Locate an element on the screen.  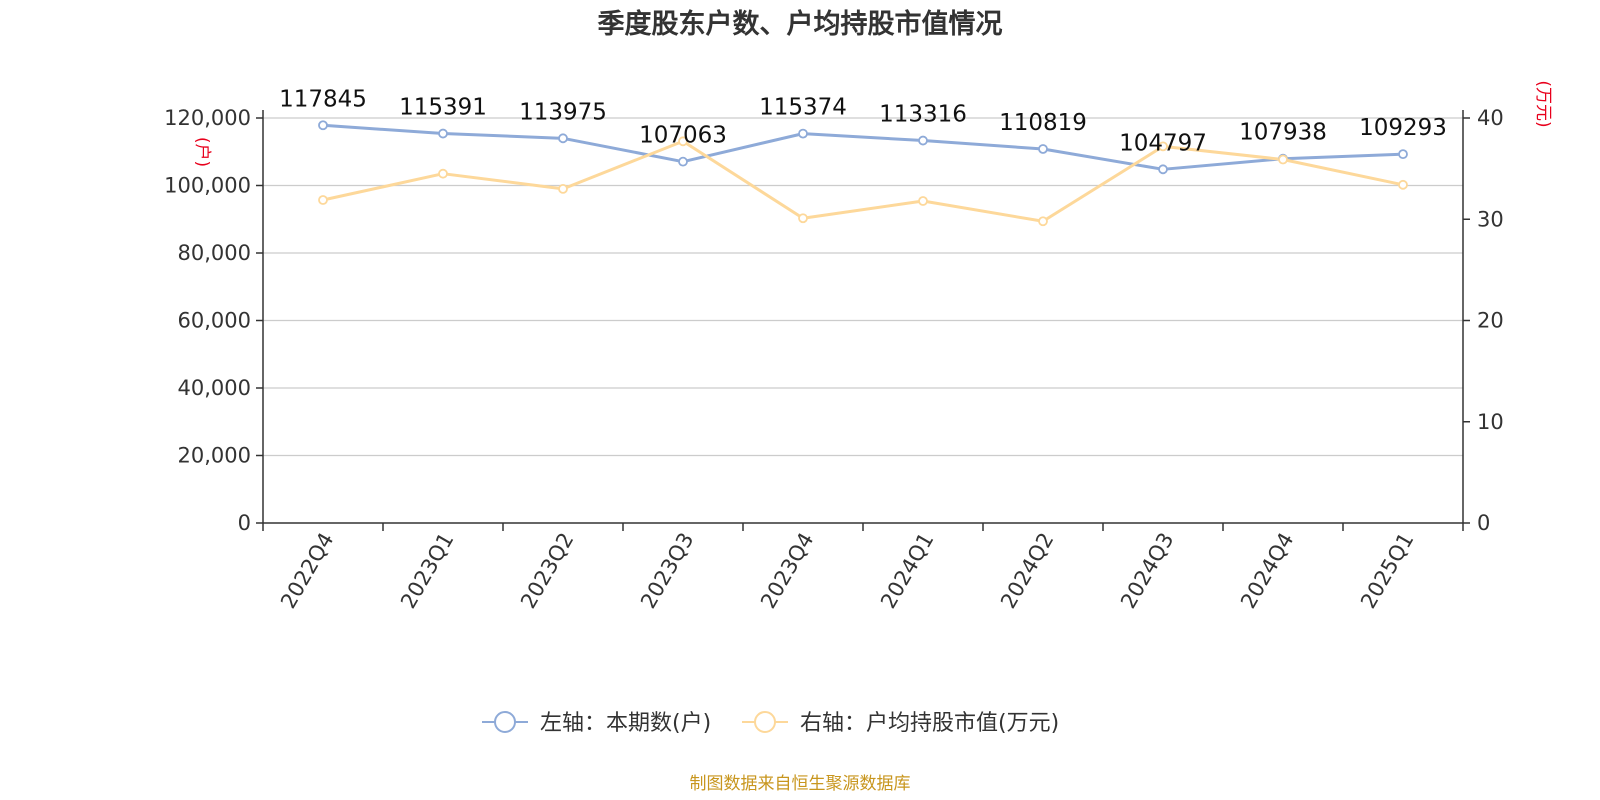
left-tick-label: 60,000 is located at coordinates (214, 321).